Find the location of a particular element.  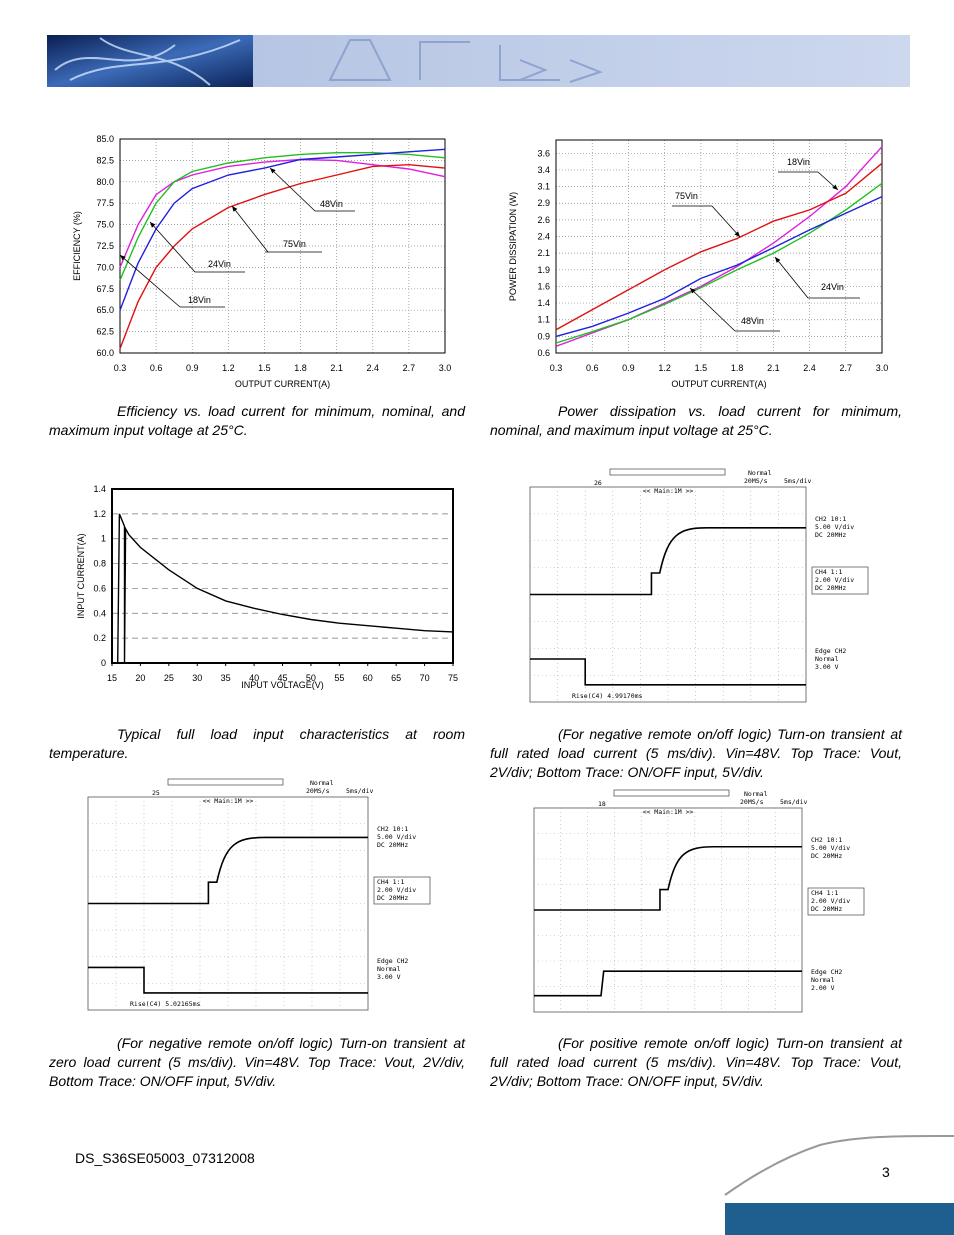

y-tick-label: 0 is located at coordinates (103, 663).